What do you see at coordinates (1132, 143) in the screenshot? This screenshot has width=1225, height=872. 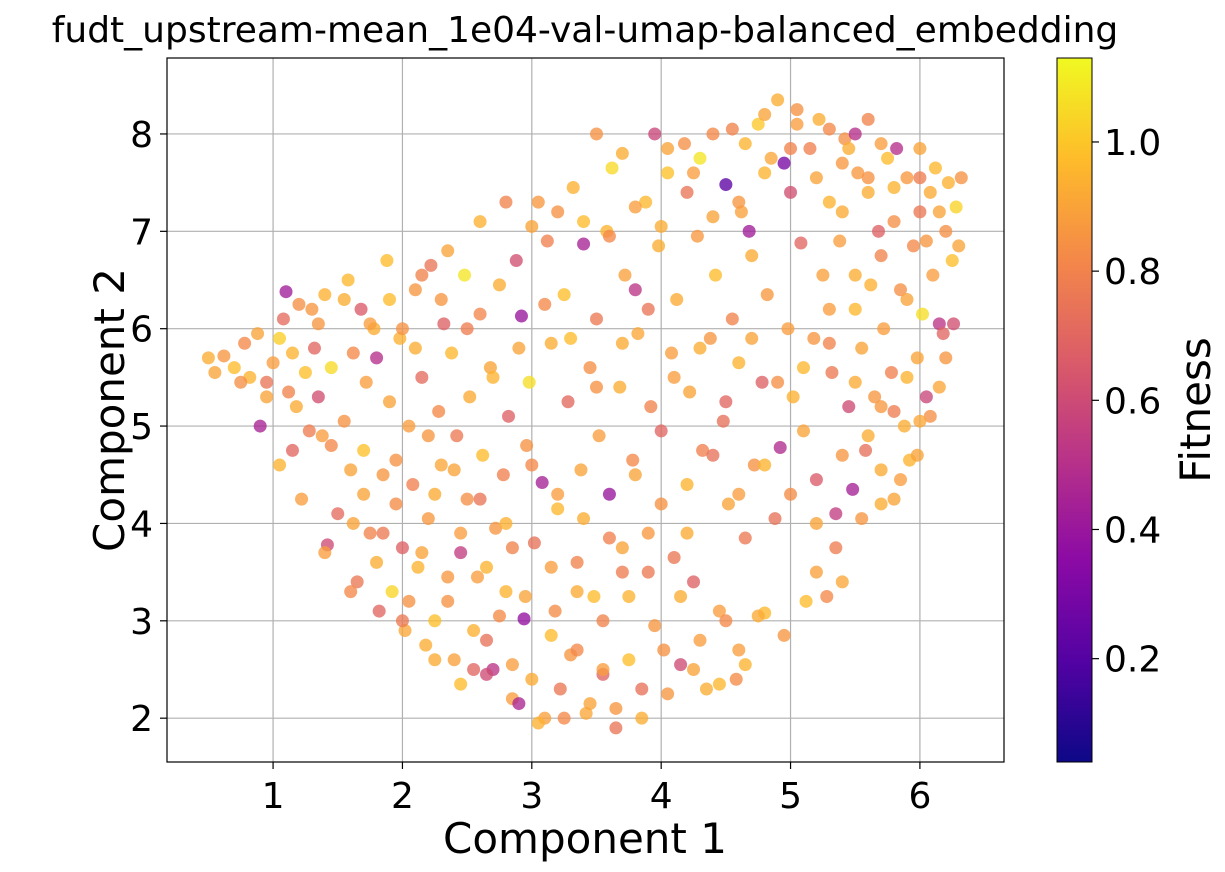 I see `colorbar-tick-label: 1.0` at bounding box center [1132, 143].